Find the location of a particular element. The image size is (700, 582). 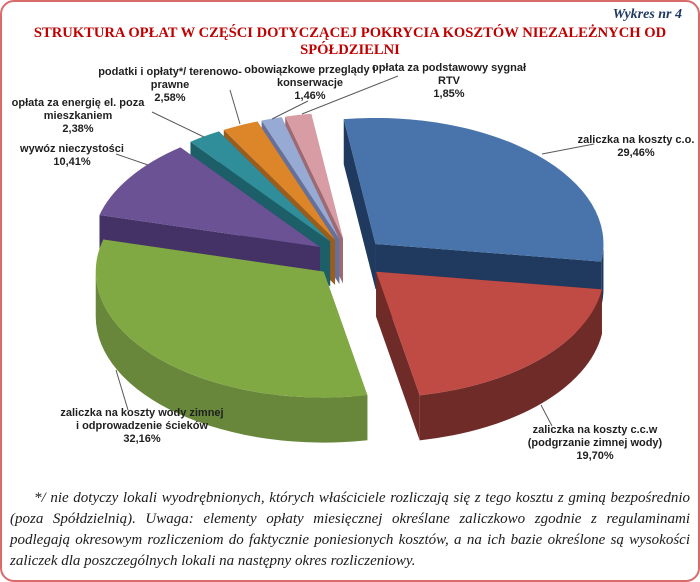

chart-number: Wykres nr 4 is located at coordinates (647, 14).